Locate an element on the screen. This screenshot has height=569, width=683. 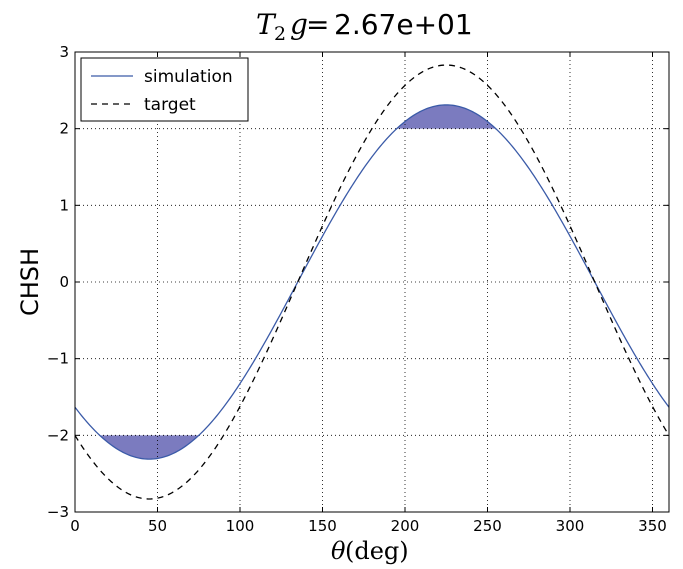
y-tick-label: 2 is located at coordinates (64, 129).